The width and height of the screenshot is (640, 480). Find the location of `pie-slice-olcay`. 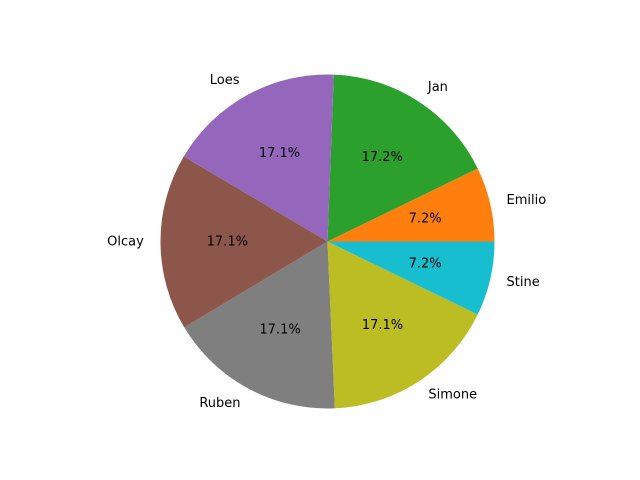

pie-slice-olcay is located at coordinates (244, 242).